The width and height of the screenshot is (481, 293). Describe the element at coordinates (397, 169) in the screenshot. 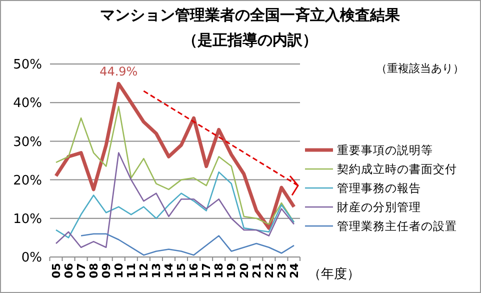

I see `legend-label: 契約成立時の書面交付` at that location.